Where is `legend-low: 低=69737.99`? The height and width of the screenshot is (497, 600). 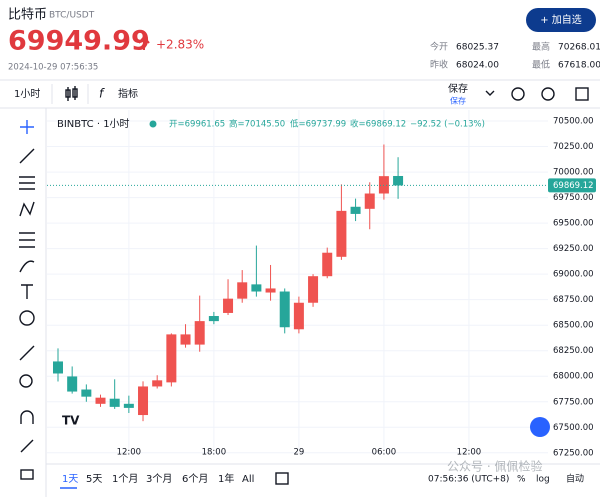 legend-low: 低=69737.99 is located at coordinates (318, 124).